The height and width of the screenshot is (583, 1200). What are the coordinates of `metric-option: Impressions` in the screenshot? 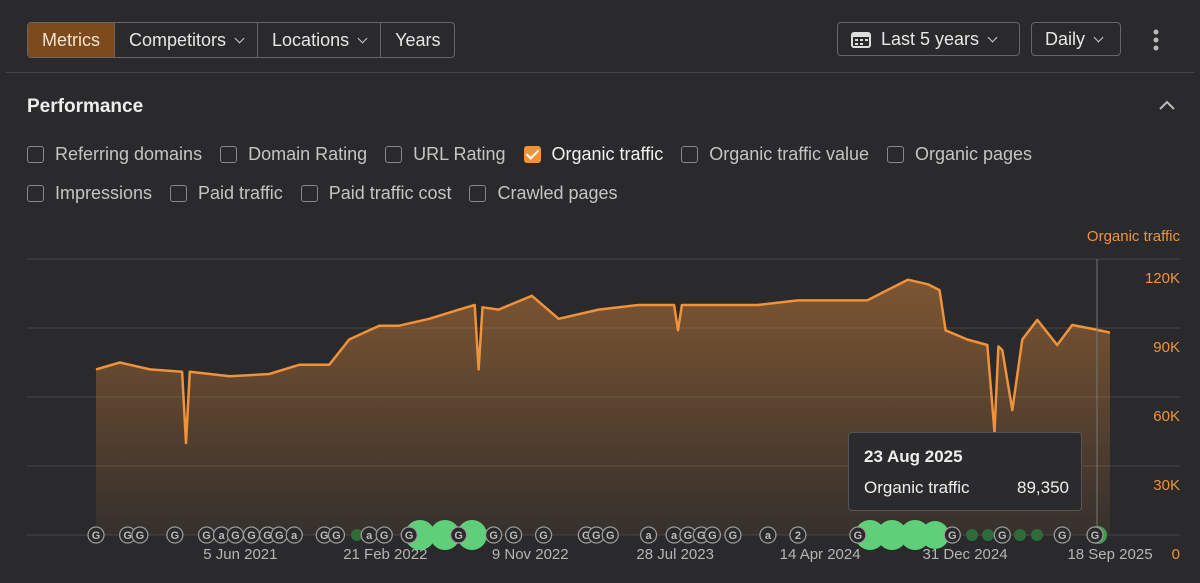 It's located at (89, 193).